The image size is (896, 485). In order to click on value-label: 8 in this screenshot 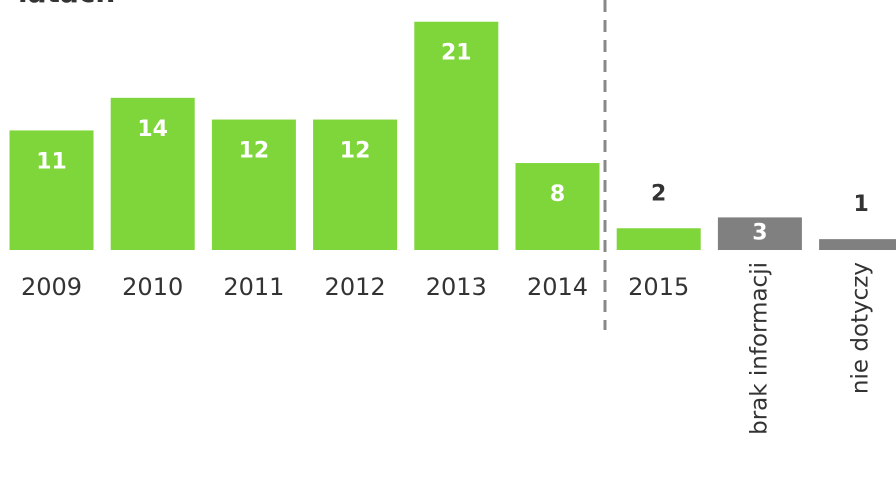, I will do `click(557, 194)`.